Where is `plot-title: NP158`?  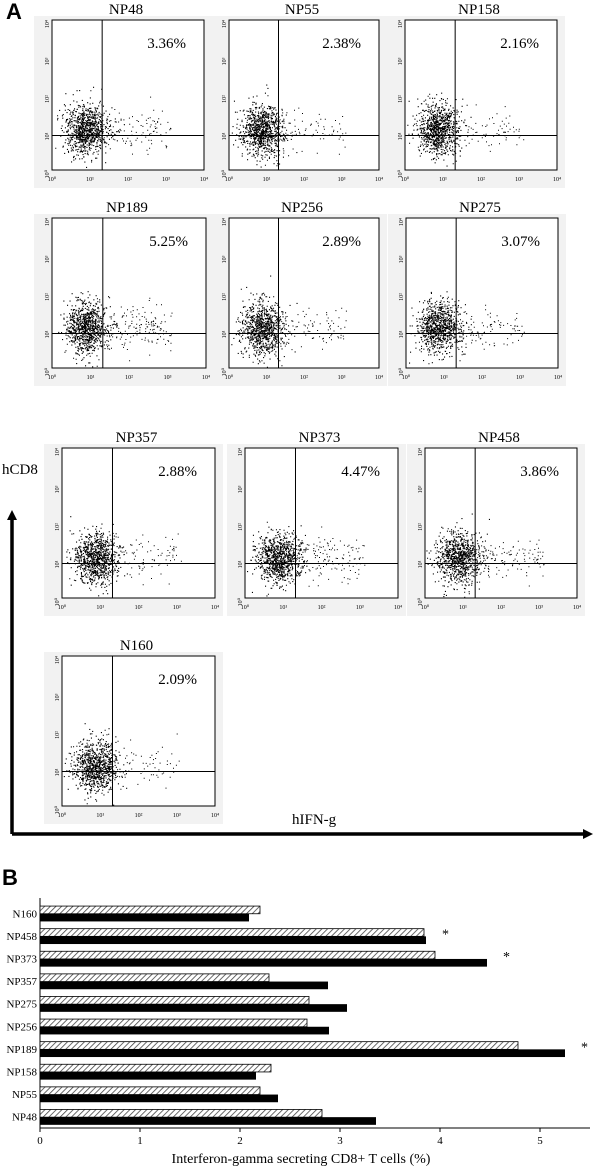 plot-title: NP158 is located at coordinates (479, 10).